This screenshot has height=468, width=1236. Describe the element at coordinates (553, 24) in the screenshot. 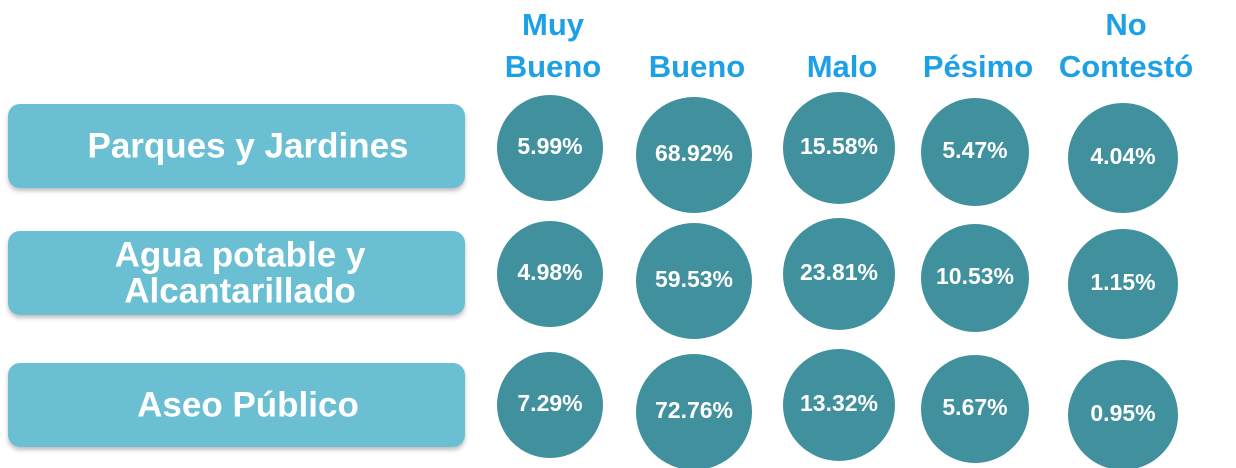

I see `column-header: Muy` at that location.